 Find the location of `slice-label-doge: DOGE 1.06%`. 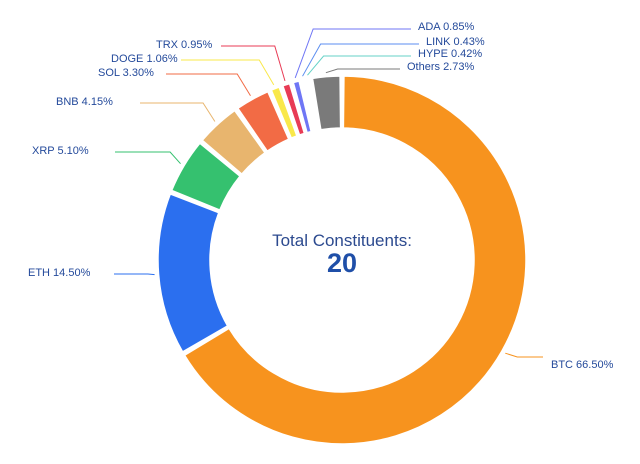

slice-label-doge: DOGE 1.06% is located at coordinates (144, 59).